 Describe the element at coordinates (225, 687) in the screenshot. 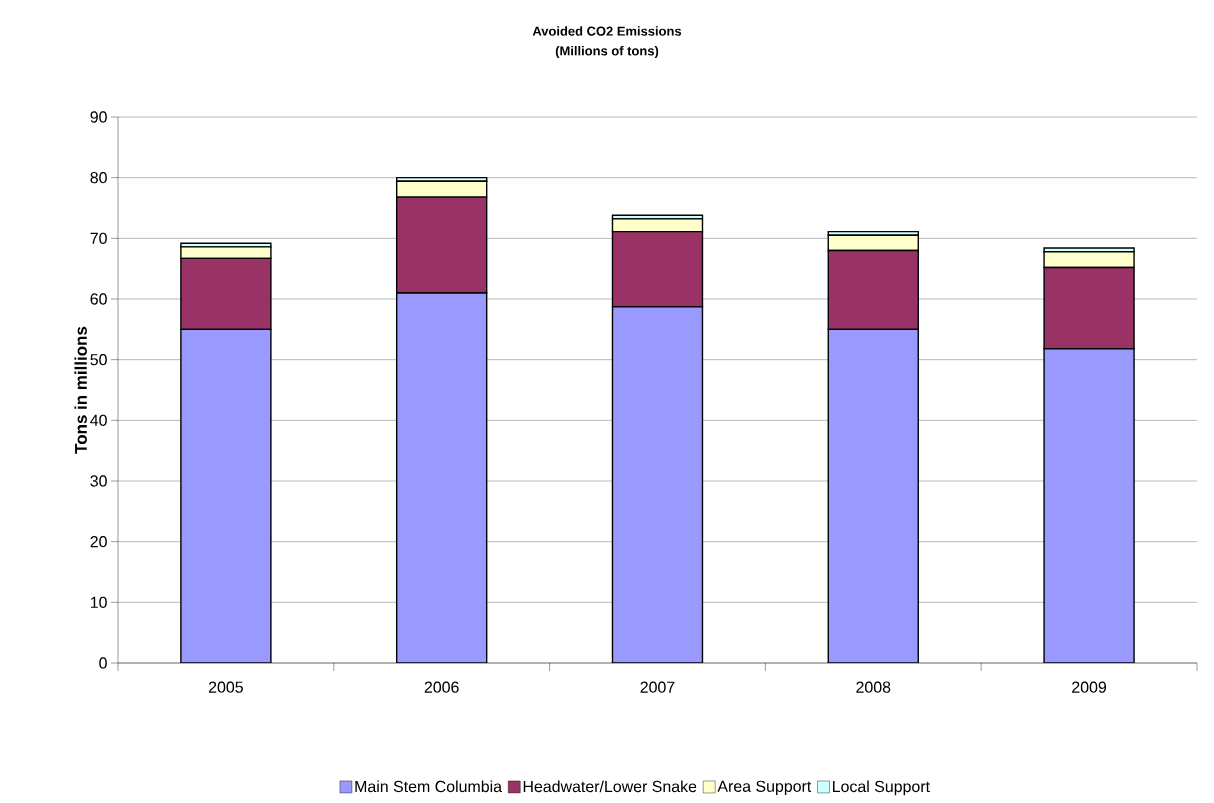

I see `x-tick-label: 2005` at that location.